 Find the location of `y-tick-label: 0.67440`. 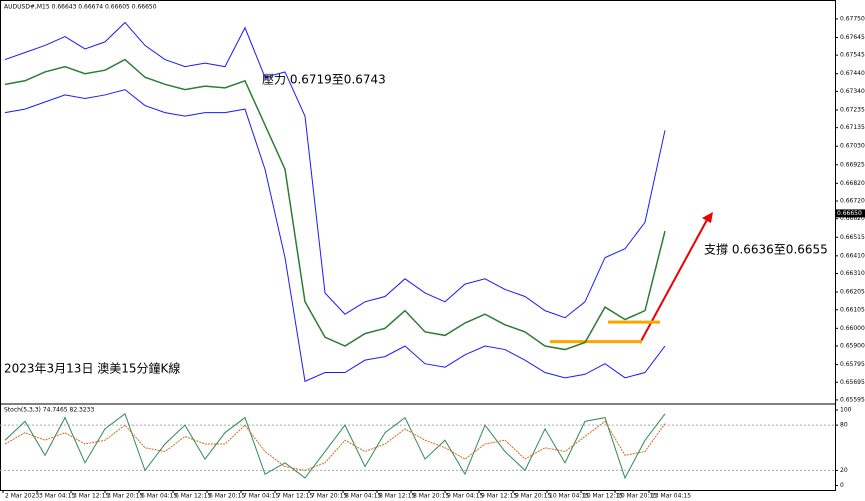

y-tick-label: 0.67440 is located at coordinates (852, 73).